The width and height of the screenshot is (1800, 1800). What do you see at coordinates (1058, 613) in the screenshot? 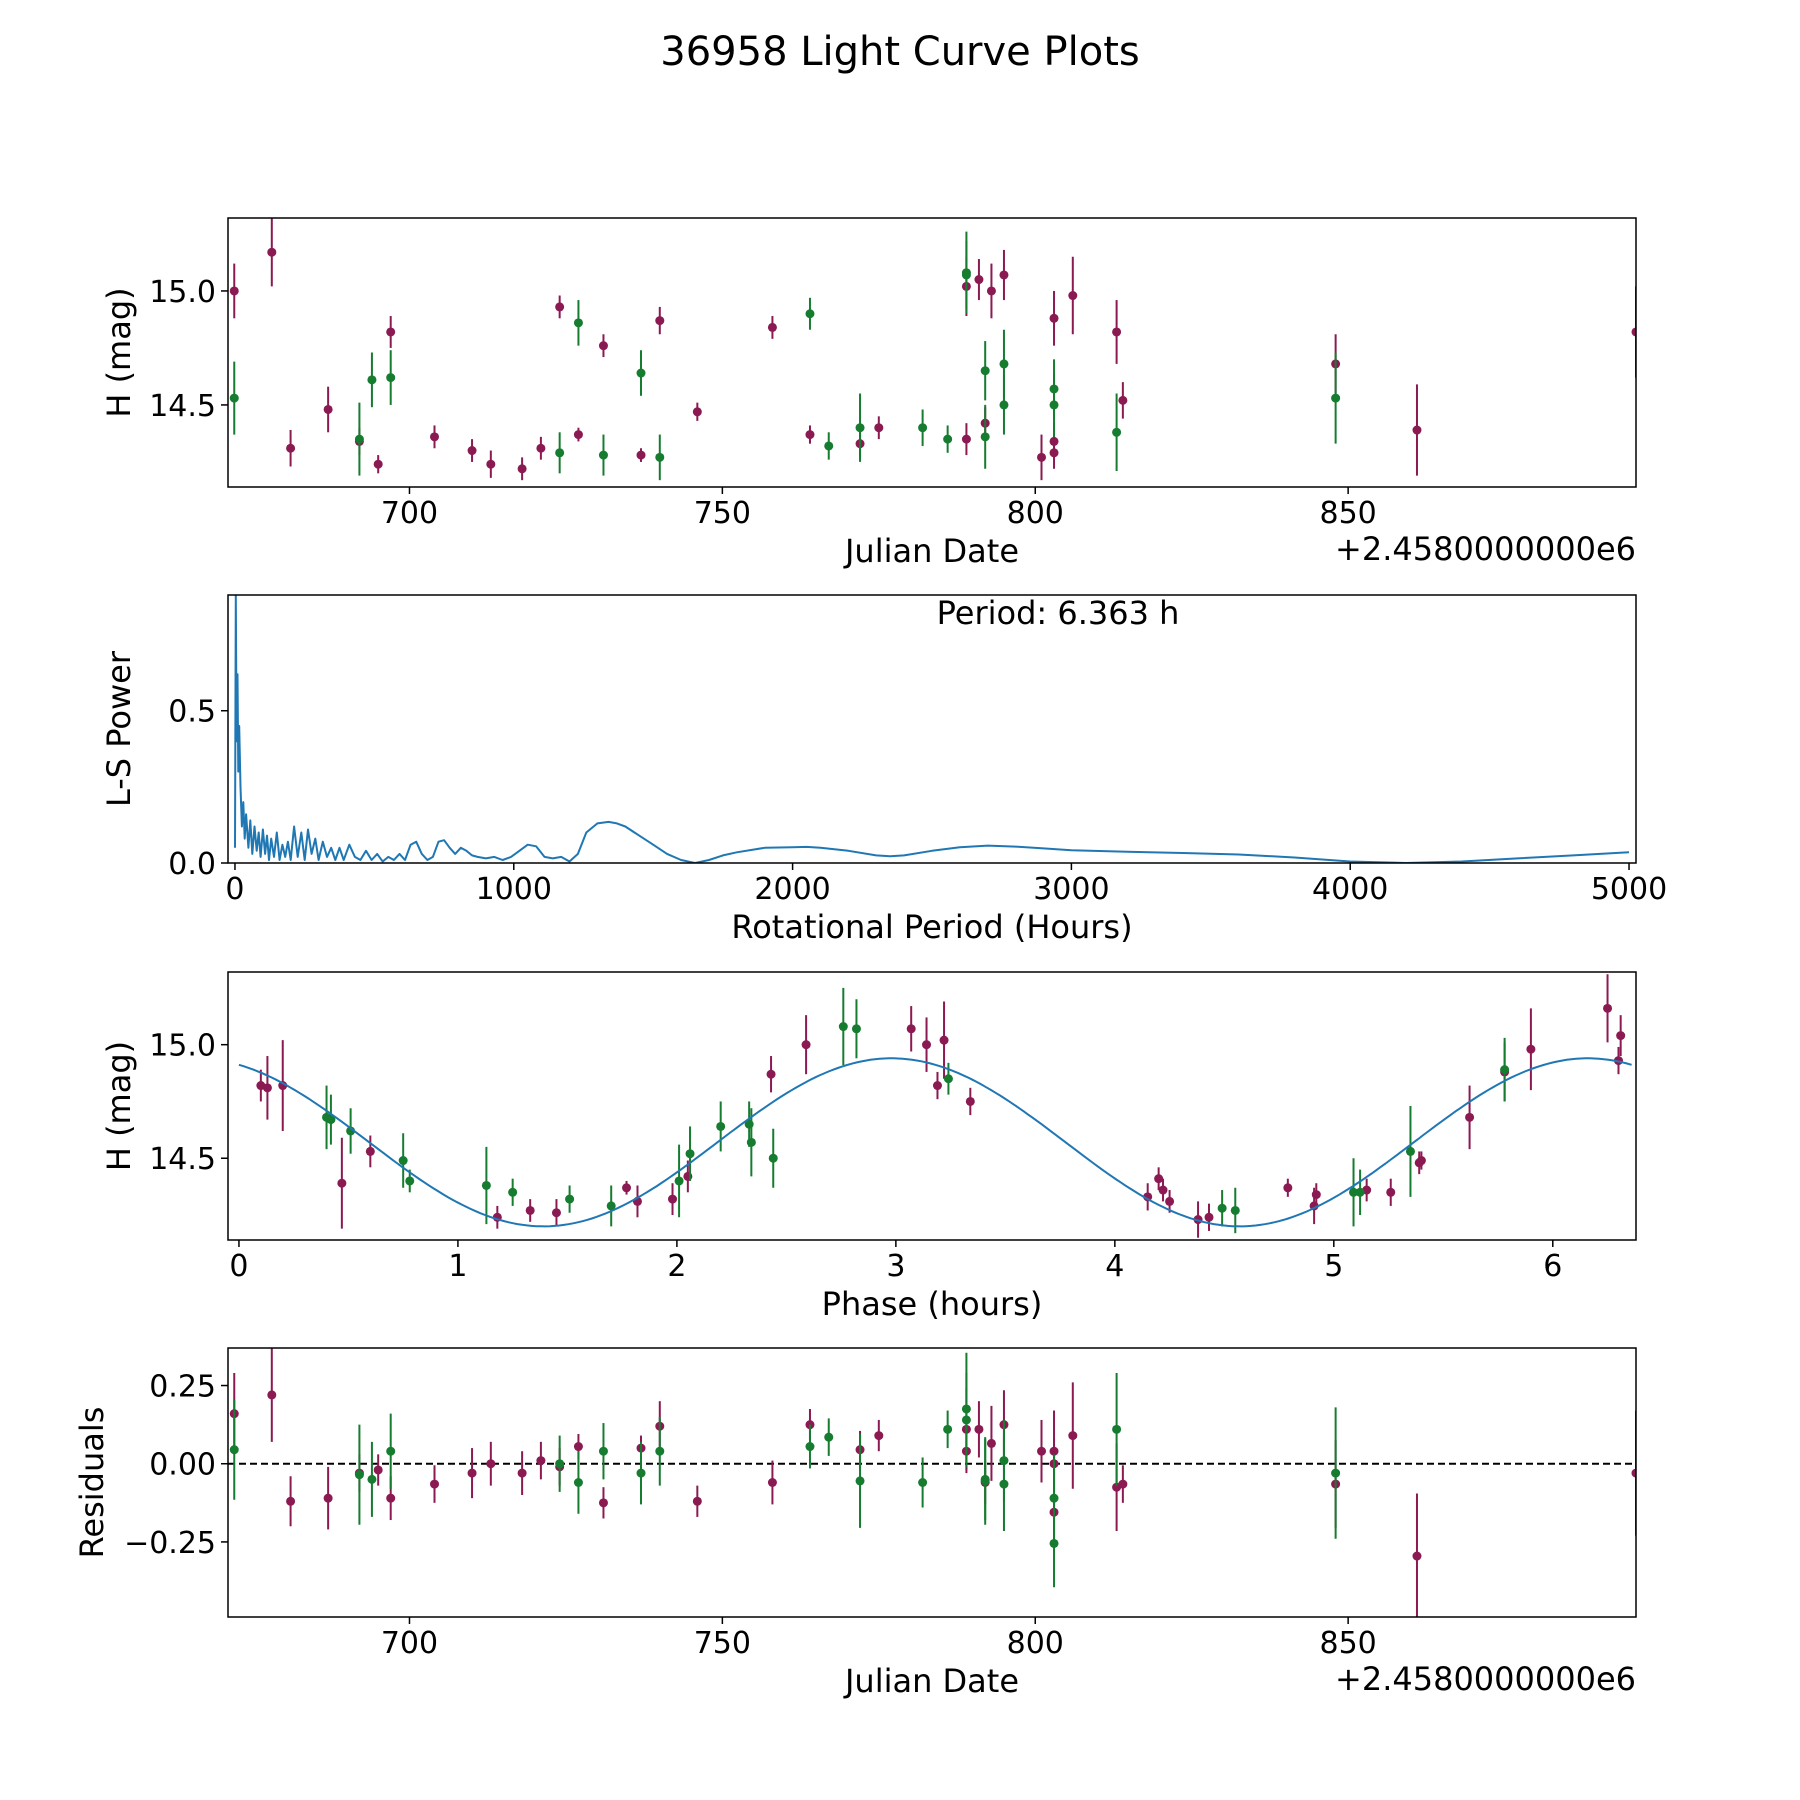
I see `period-annotation: Period: 6.363 h` at bounding box center [1058, 613].